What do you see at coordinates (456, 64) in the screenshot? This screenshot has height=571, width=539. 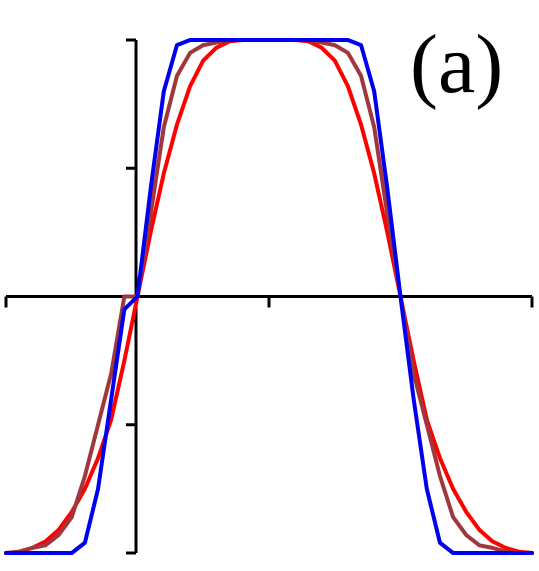 I see `panel-label: (a)` at bounding box center [456, 64].